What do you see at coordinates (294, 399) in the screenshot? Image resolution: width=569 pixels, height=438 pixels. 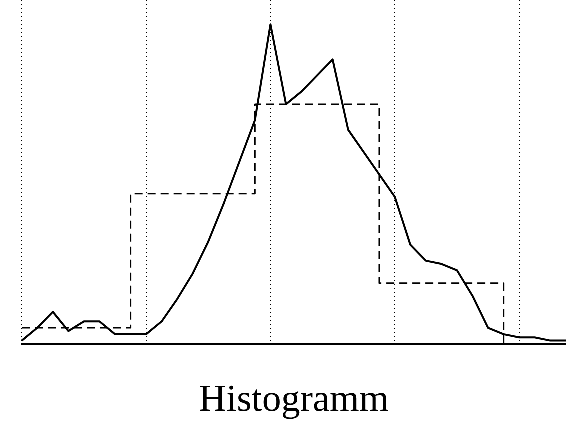 I see `x-axis-title: Histogramm` at bounding box center [294, 399].